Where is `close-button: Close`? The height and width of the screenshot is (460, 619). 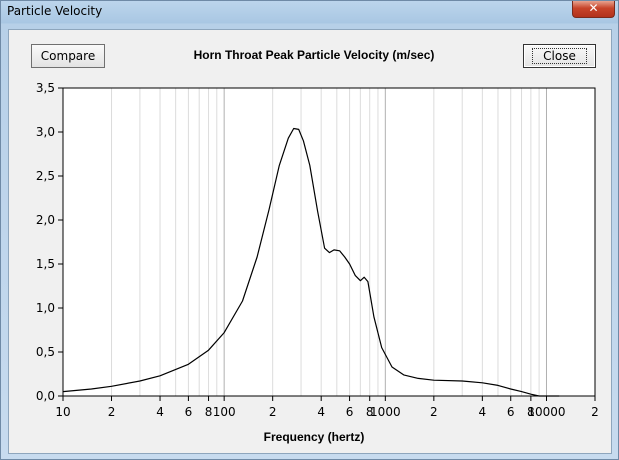
close-button: Close is located at coordinates (559, 56).